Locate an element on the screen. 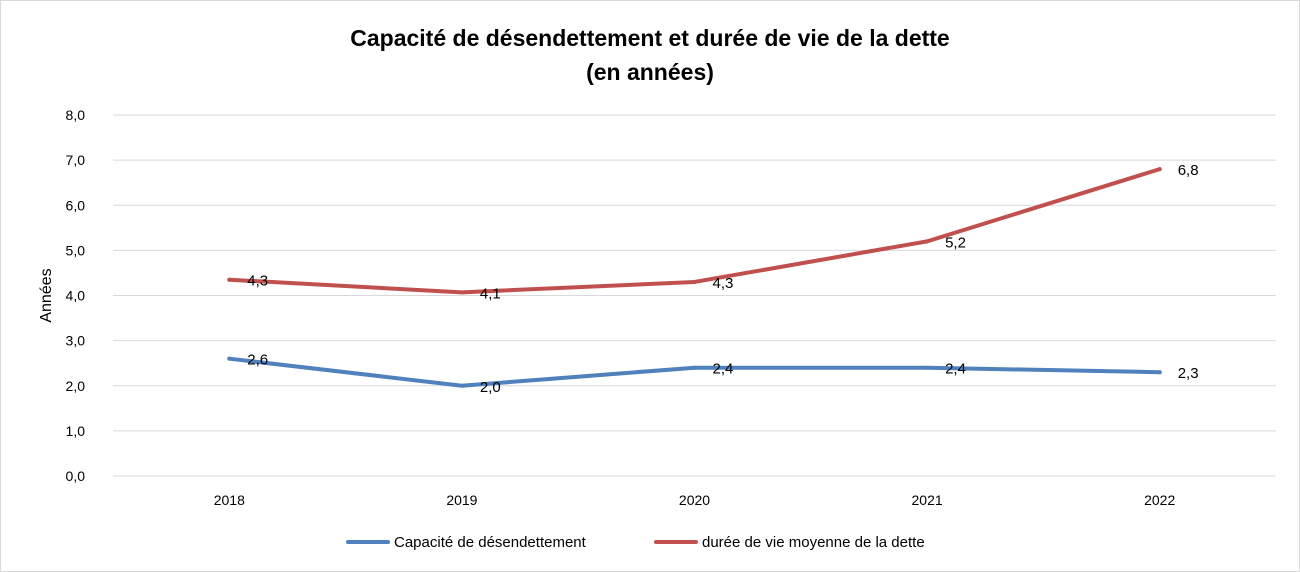 Image resolution: width=1300 pixels, height=572 pixels. x-tick-label: 2021 is located at coordinates (927, 500).